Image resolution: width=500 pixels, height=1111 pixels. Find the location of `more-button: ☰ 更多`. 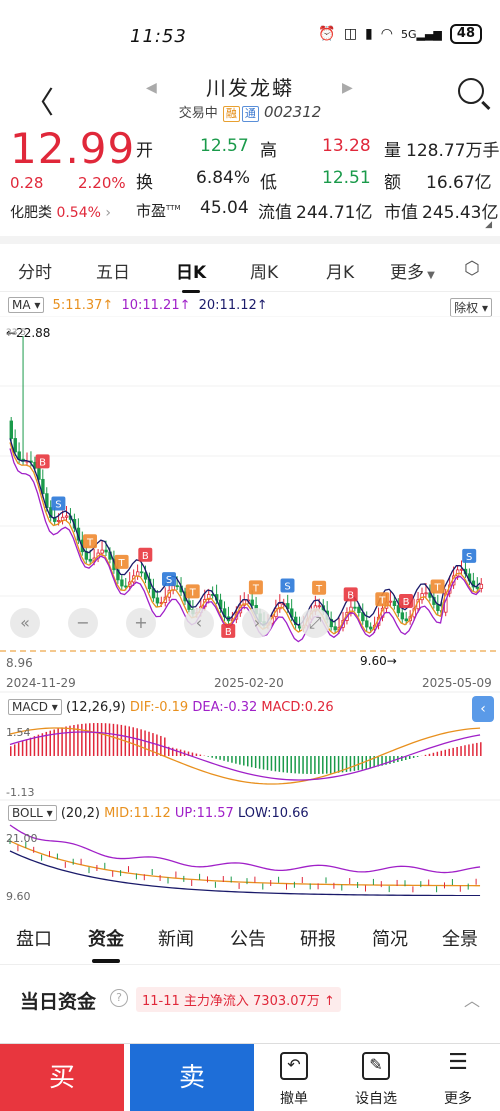

more-button: ☰ 更多 is located at coordinates (458, 1077).